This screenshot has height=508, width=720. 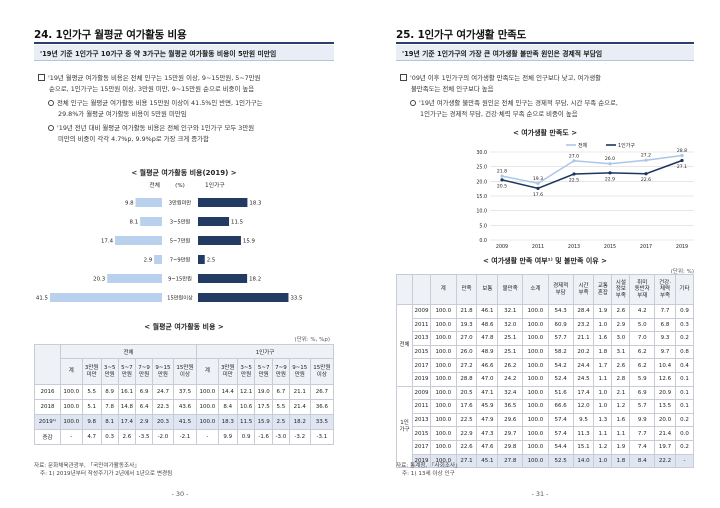 I want to click on data-label: 28.8, so click(x=682, y=151).